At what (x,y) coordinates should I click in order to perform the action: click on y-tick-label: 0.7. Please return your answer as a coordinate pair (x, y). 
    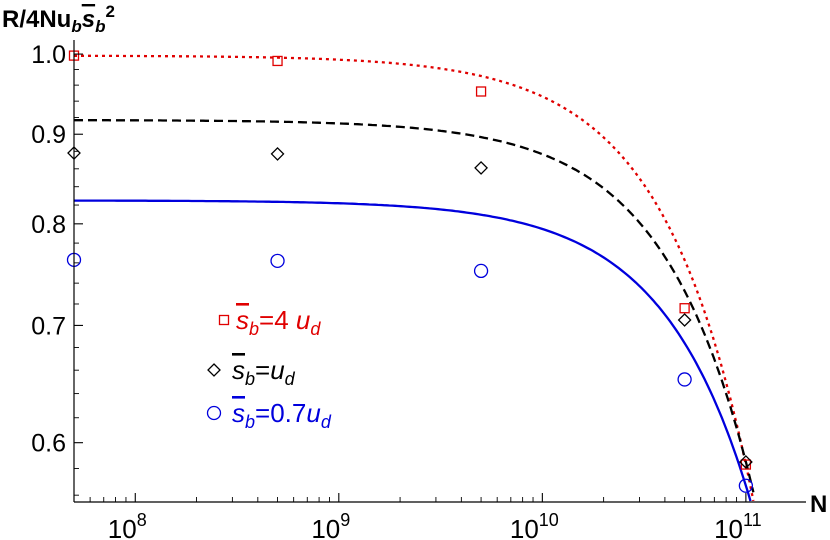
    Looking at the image, I should click on (48, 326).